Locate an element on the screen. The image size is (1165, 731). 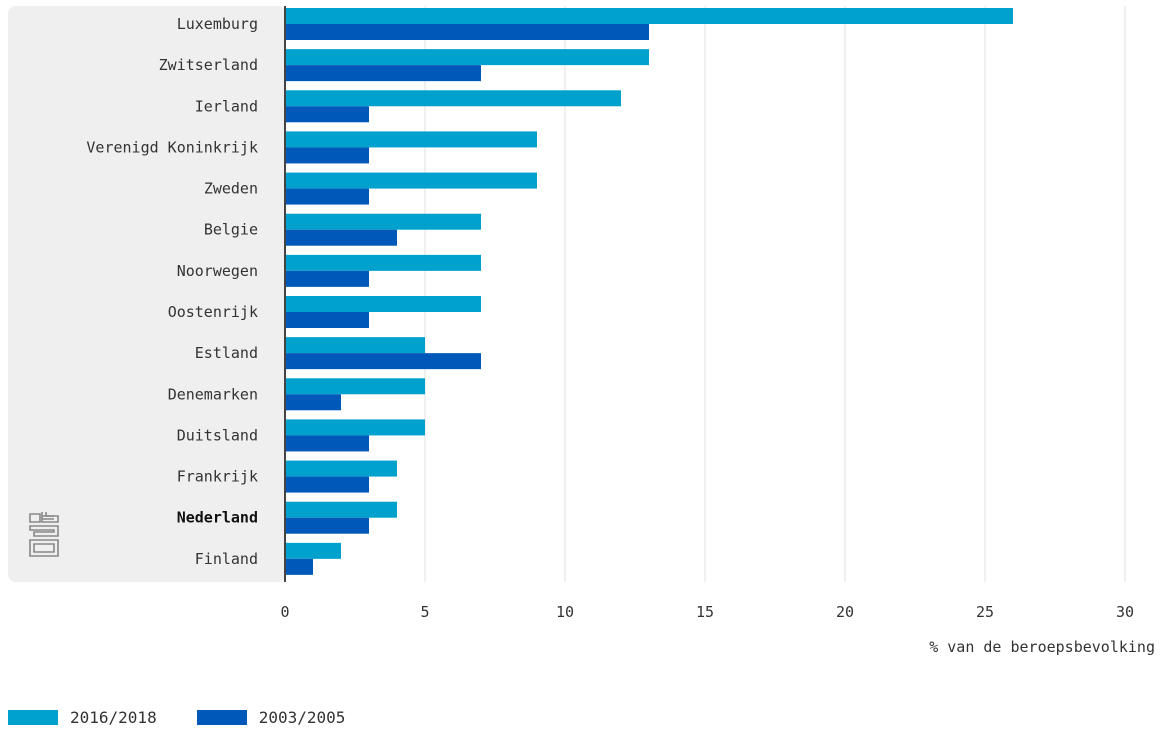
category-label: Zwitserland is located at coordinates (208, 65).